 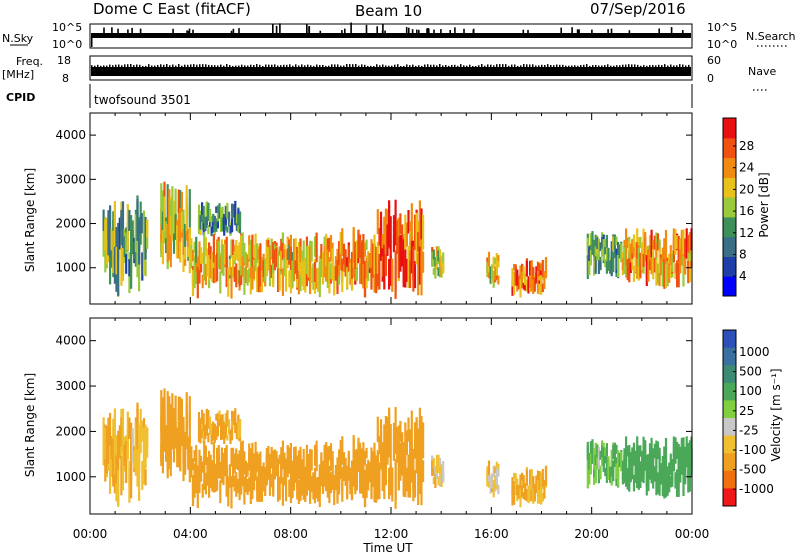 What do you see at coordinates (746, 146) in the screenshot?
I see `power-colorbar-tick-label: 28` at bounding box center [746, 146].